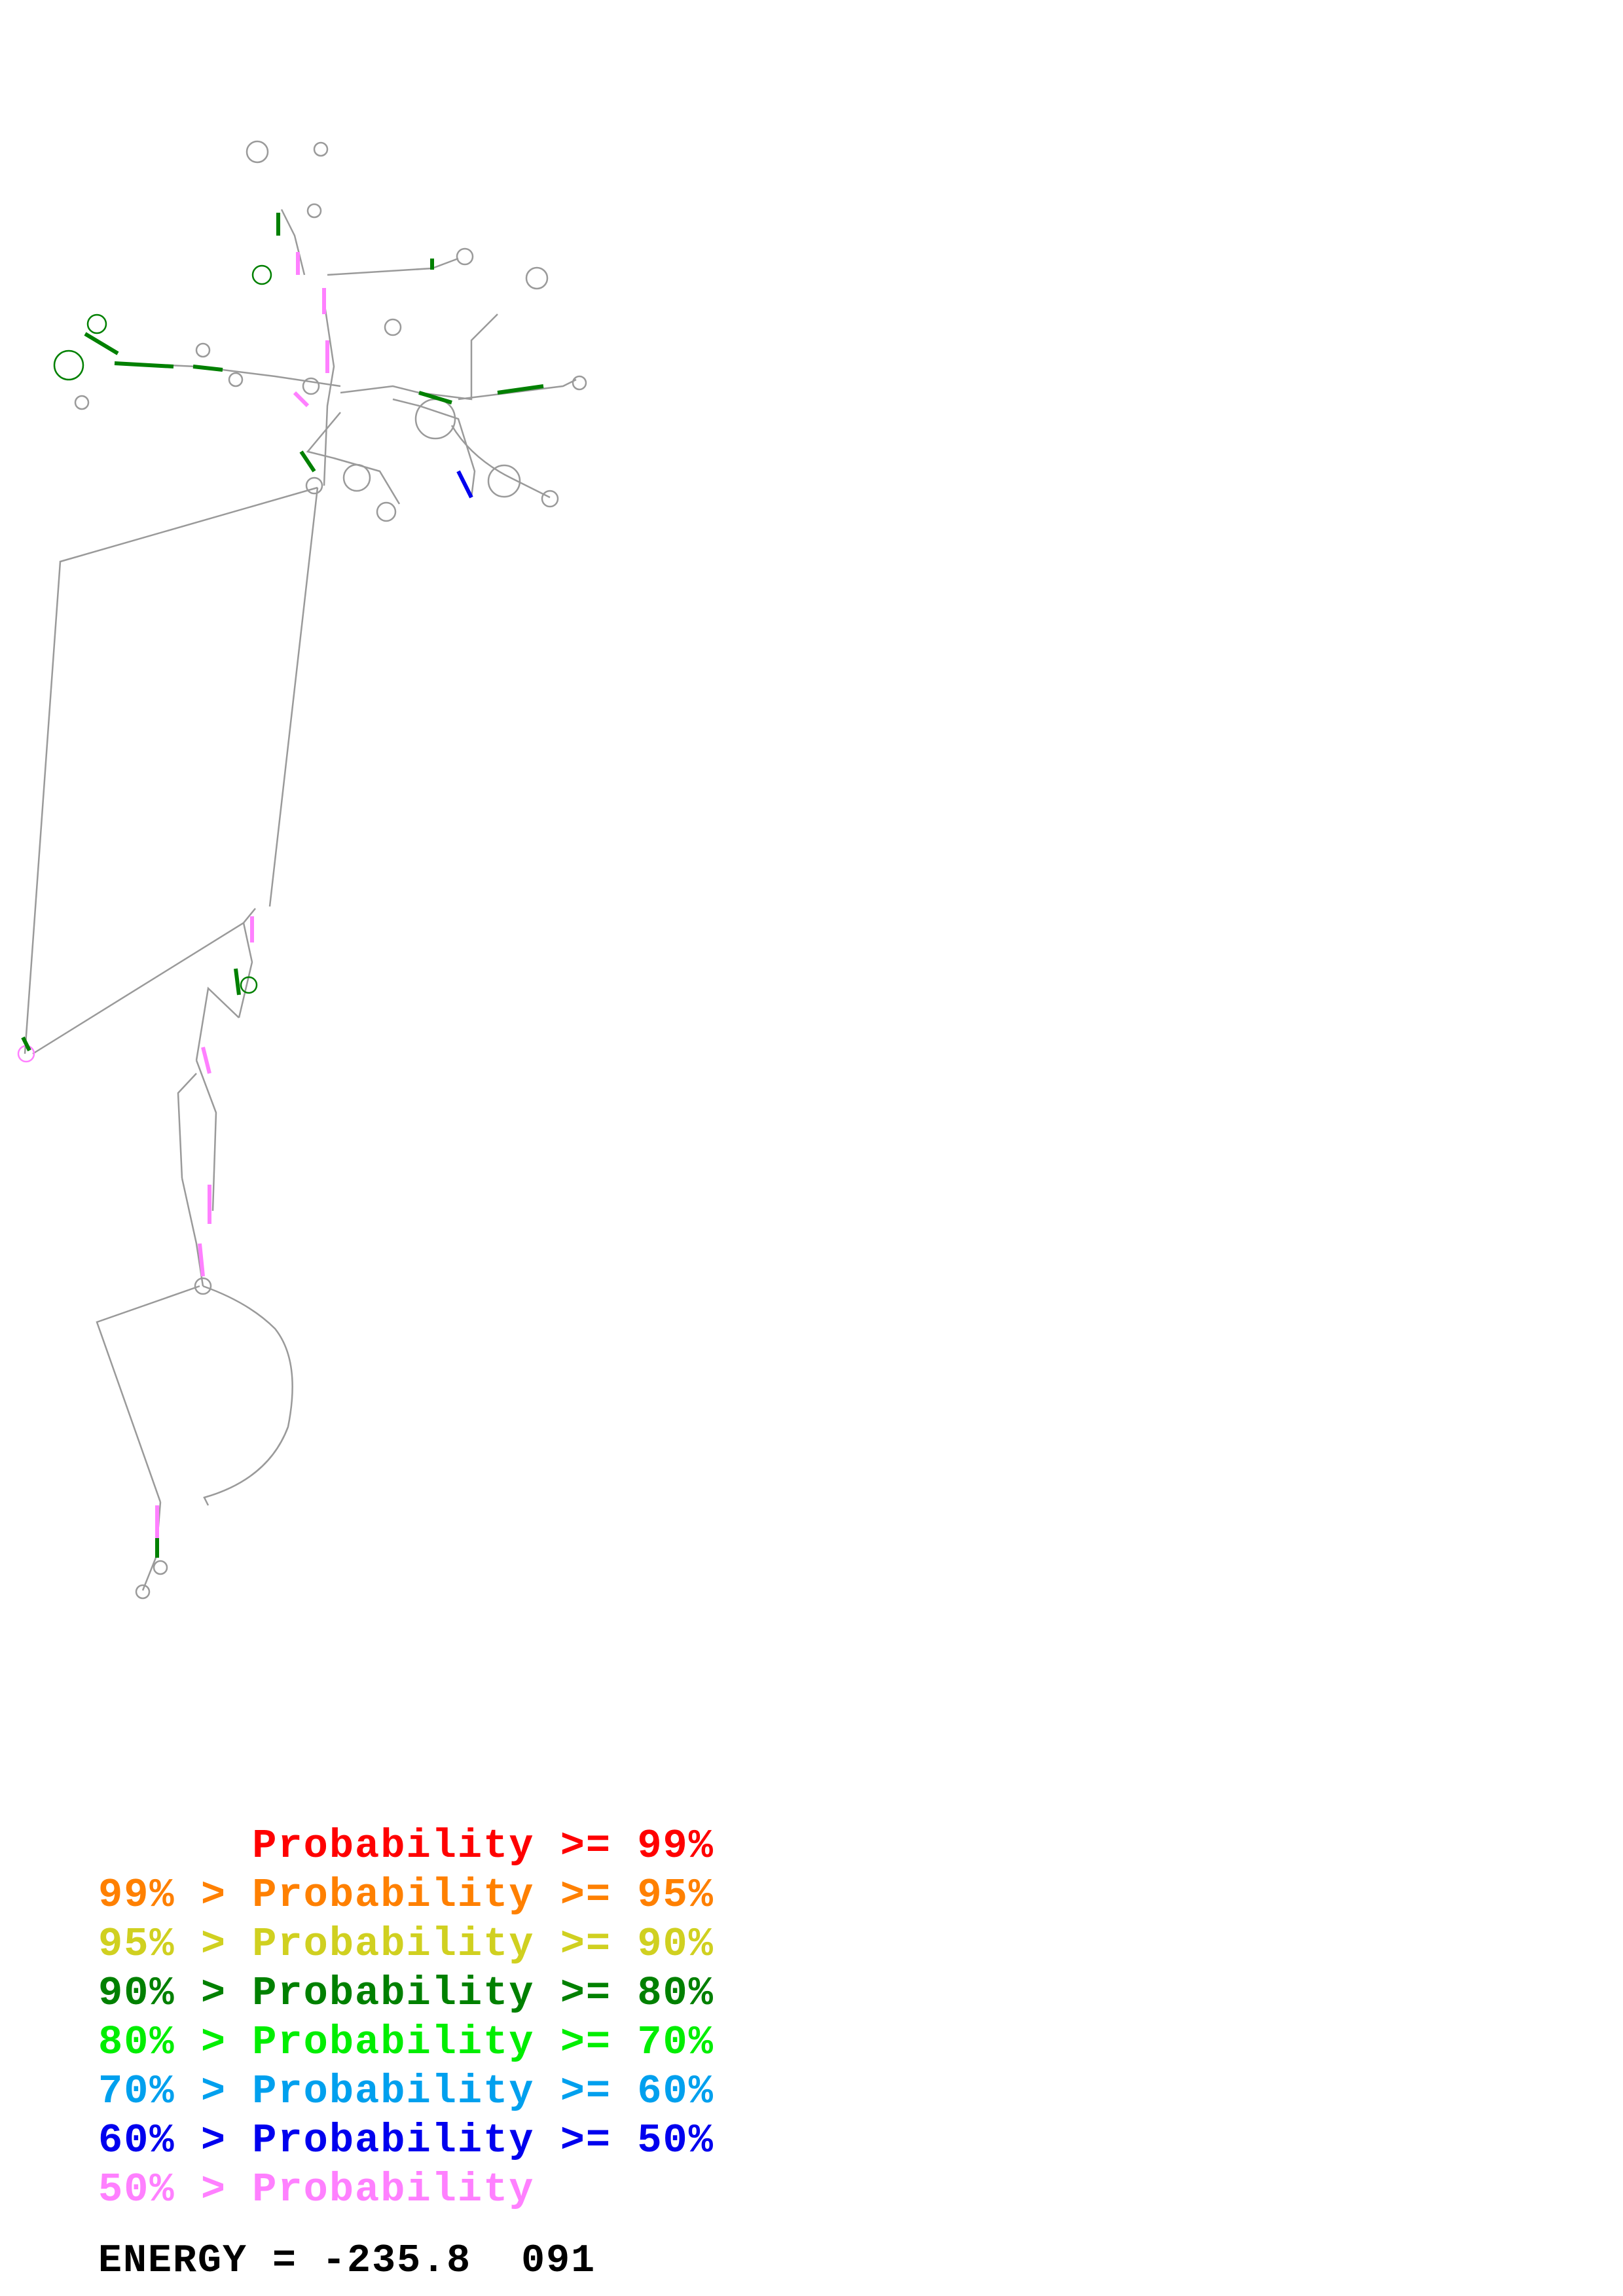 The width and height of the screenshot is (1623, 2296). What do you see at coordinates (406, 1846) in the screenshot?
I see `legend-entry: Probability >= 99%` at bounding box center [406, 1846].